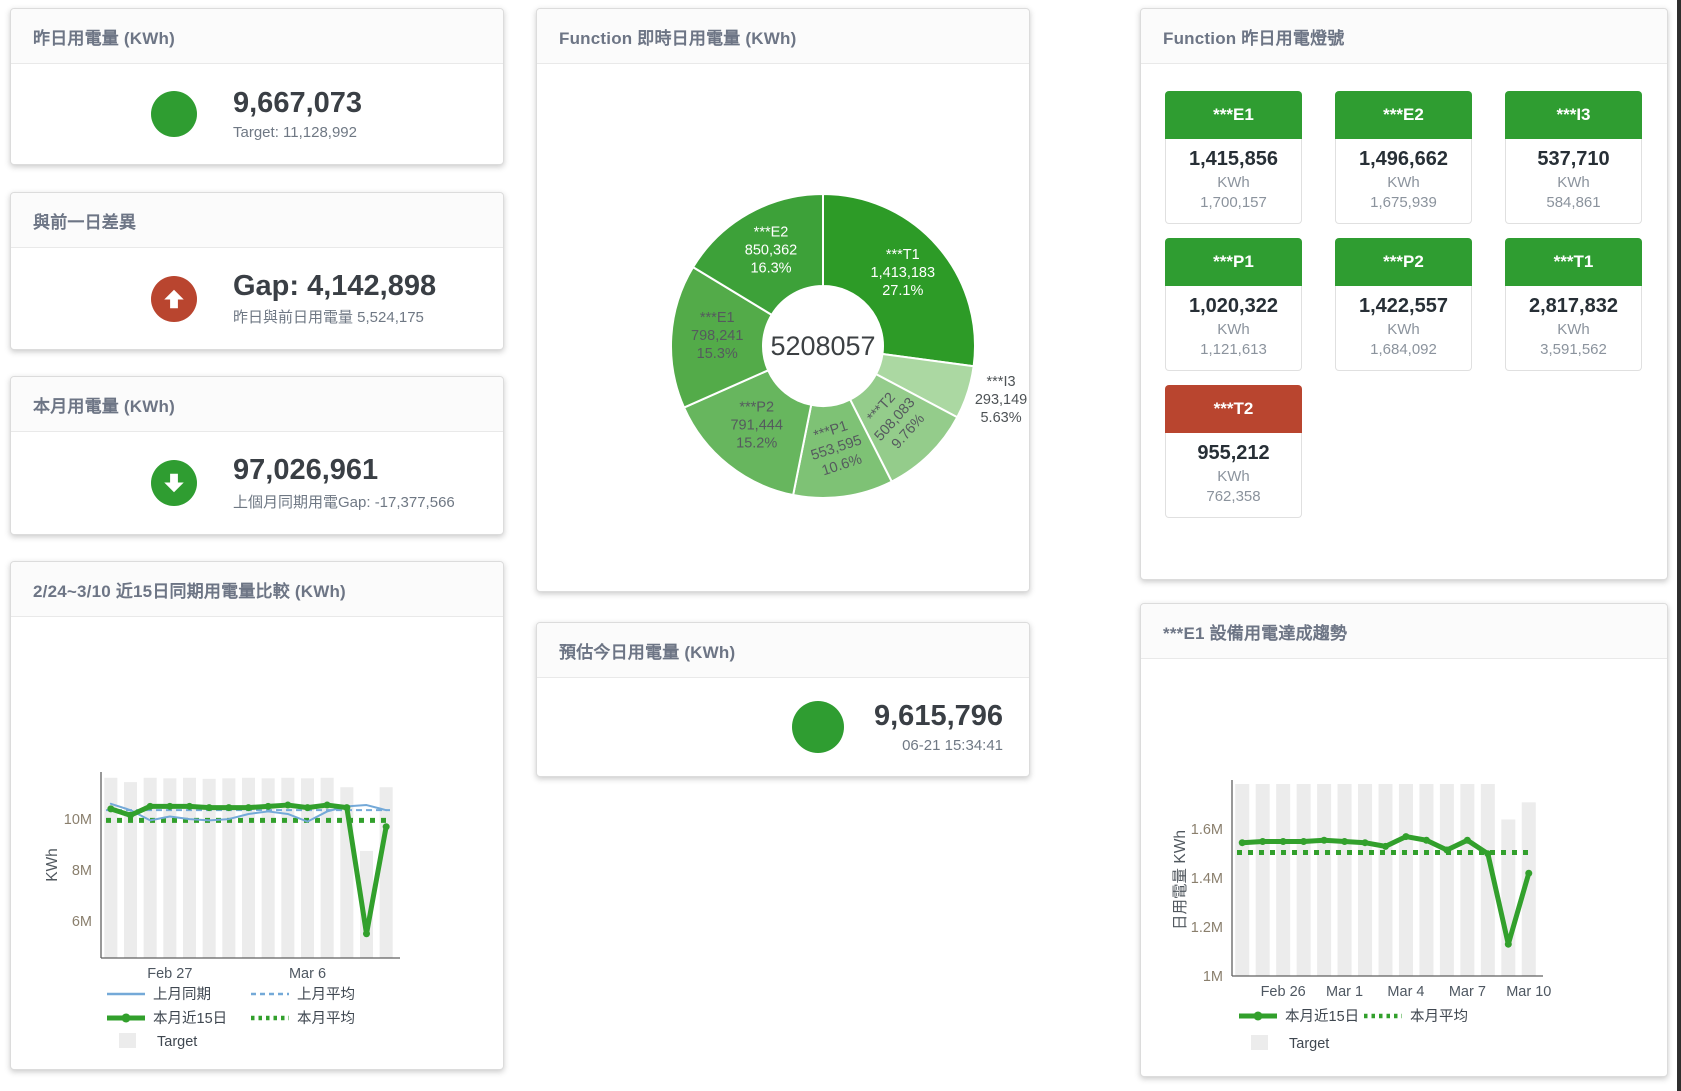  What do you see at coordinates (1528, 992) in the screenshot?
I see `x-tick-label: Mar 10` at bounding box center [1528, 992].